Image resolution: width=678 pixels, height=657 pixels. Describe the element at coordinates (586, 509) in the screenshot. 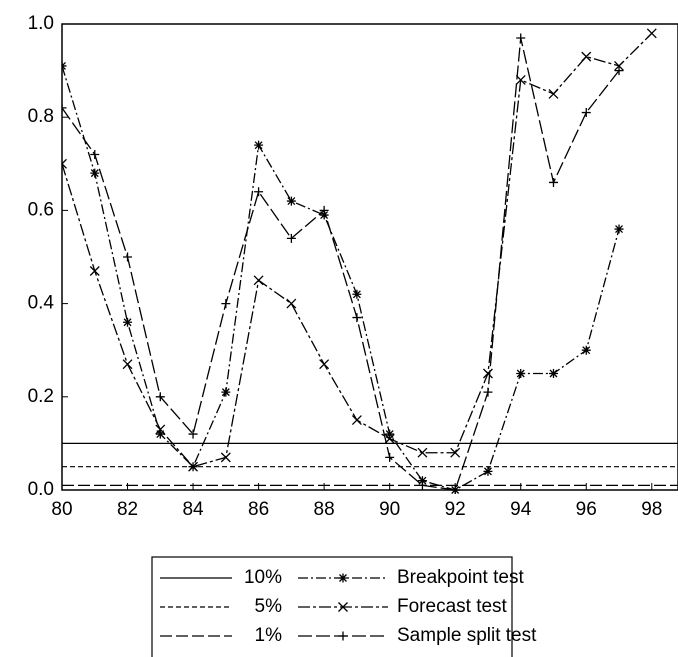

I see `x-tick-label: 96` at that location.